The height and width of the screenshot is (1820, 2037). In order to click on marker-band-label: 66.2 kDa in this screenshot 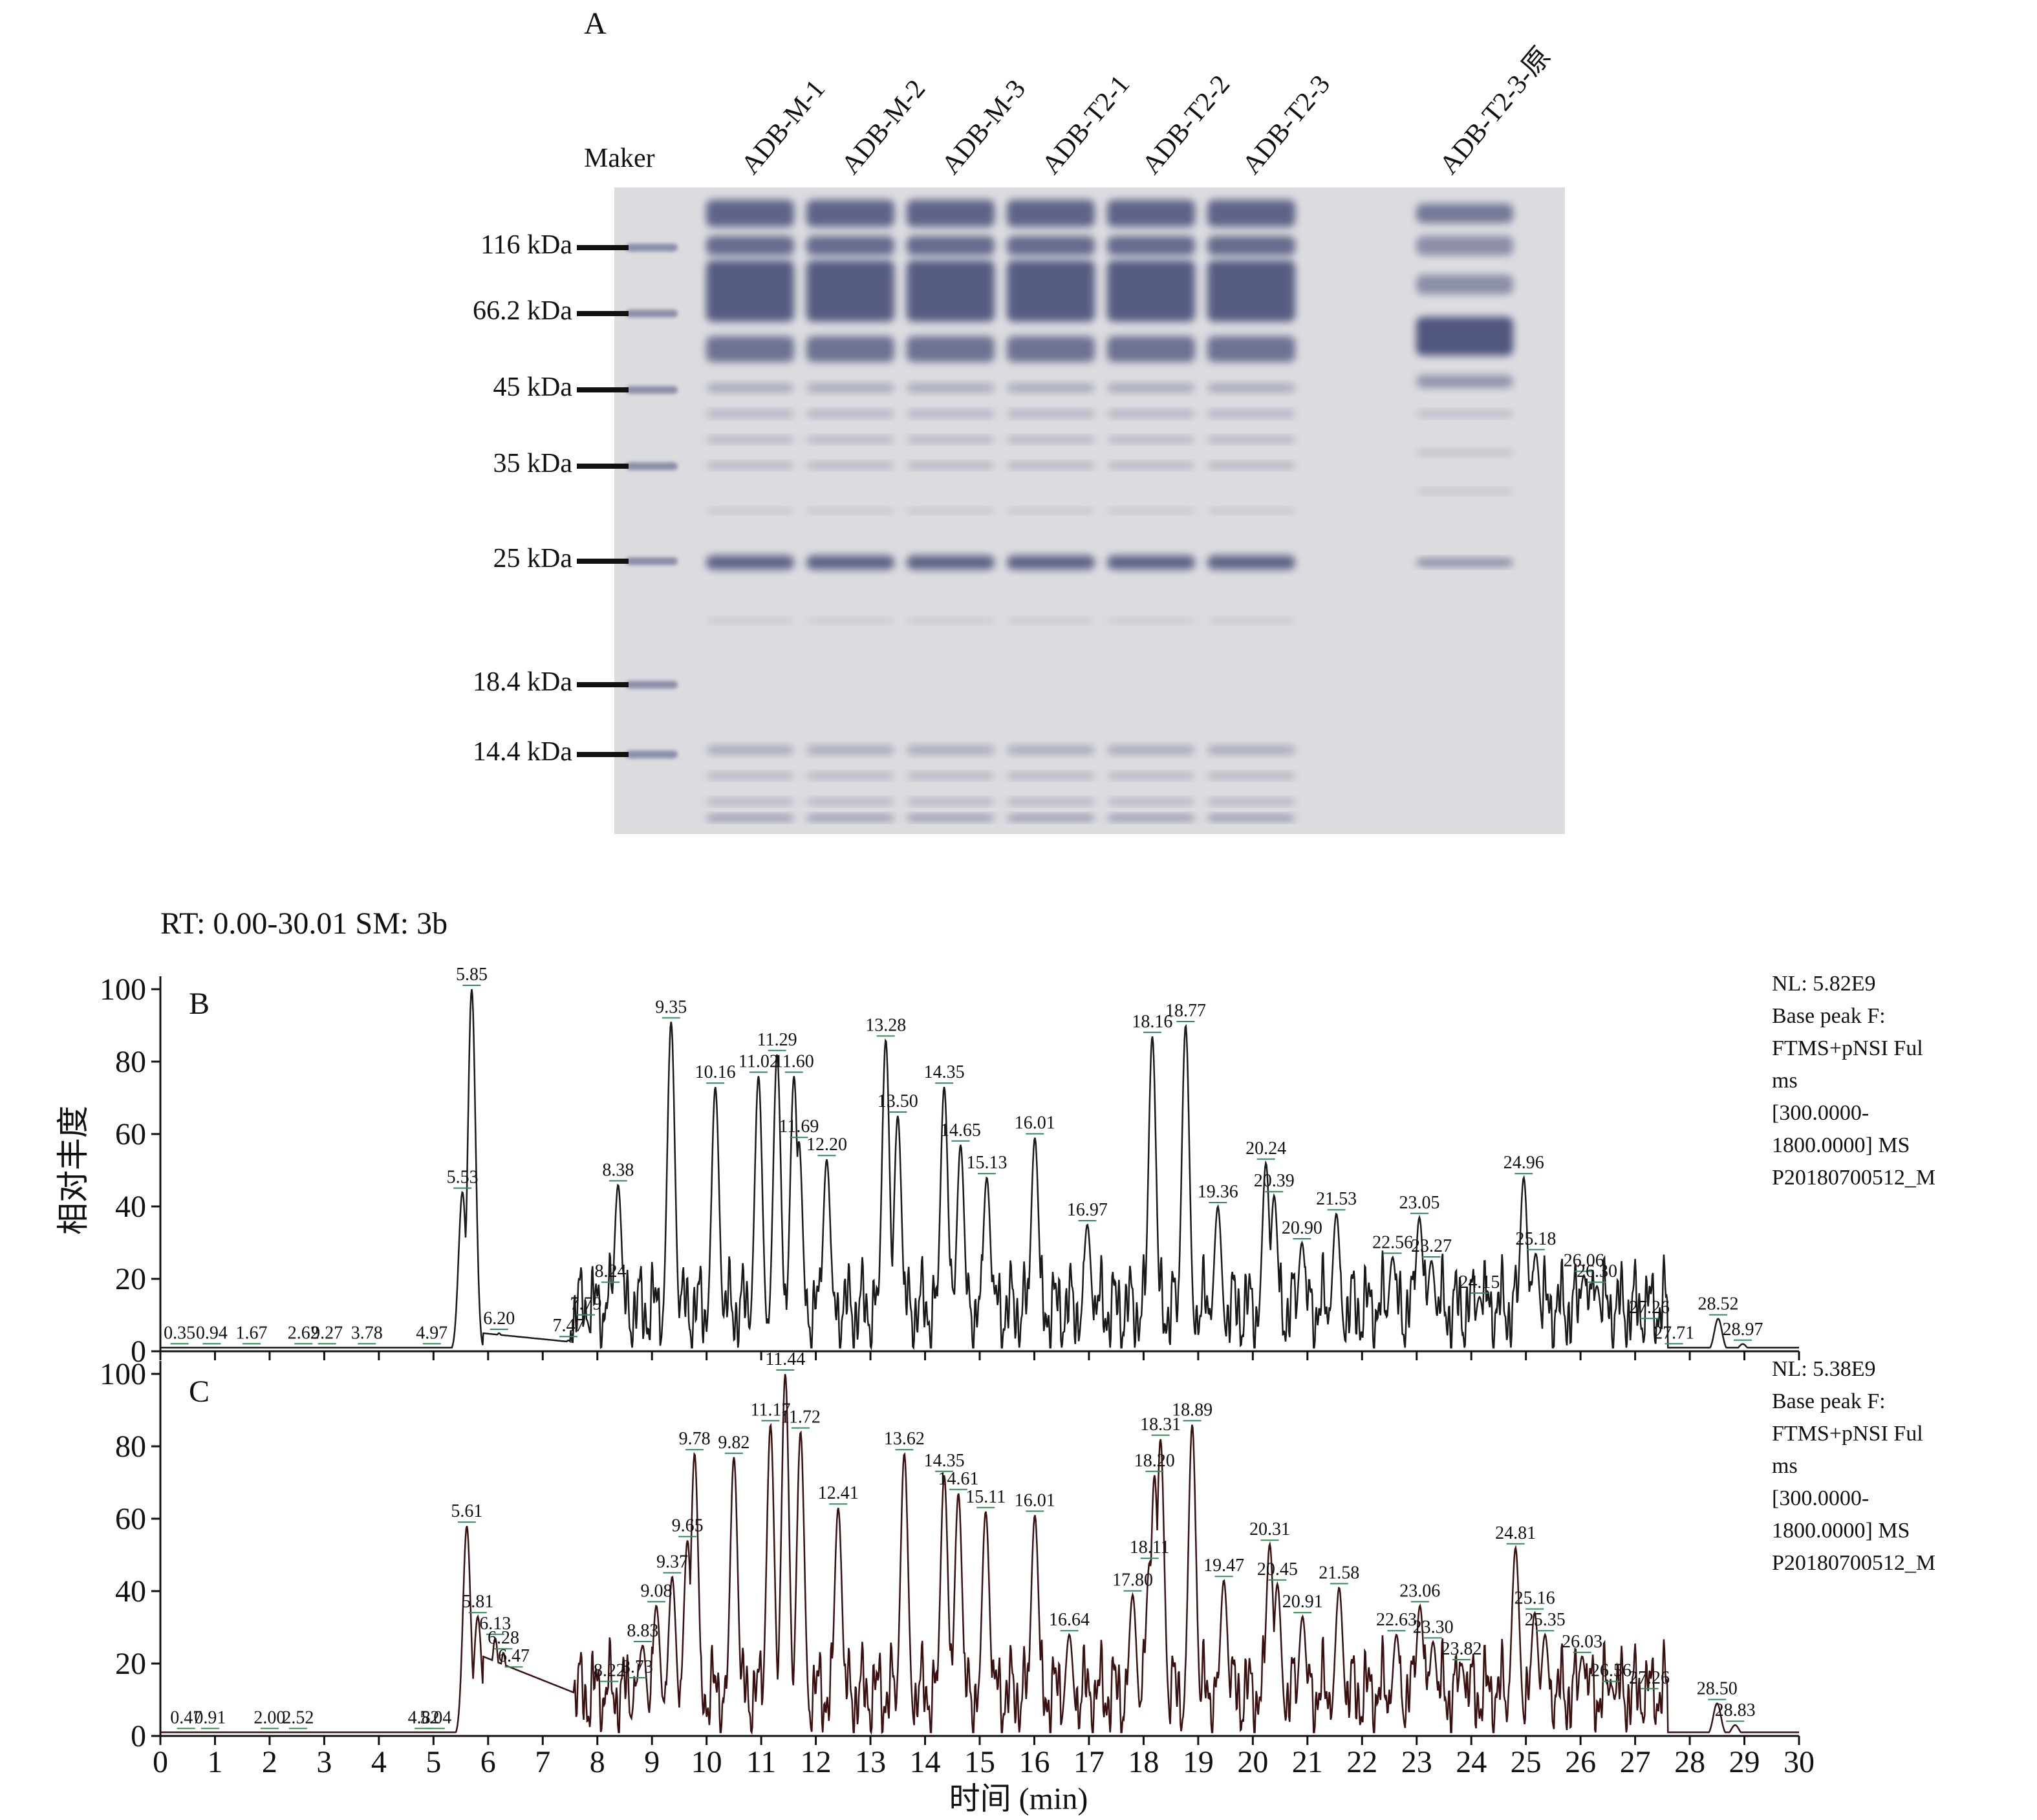, I will do `click(522, 311)`.